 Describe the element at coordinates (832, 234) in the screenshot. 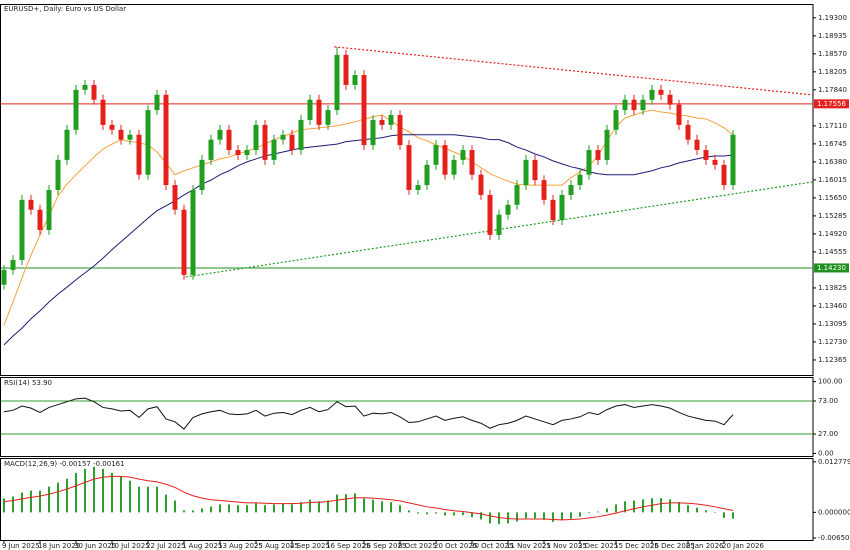

I see `y-tick-label: 1.14920` at that location.